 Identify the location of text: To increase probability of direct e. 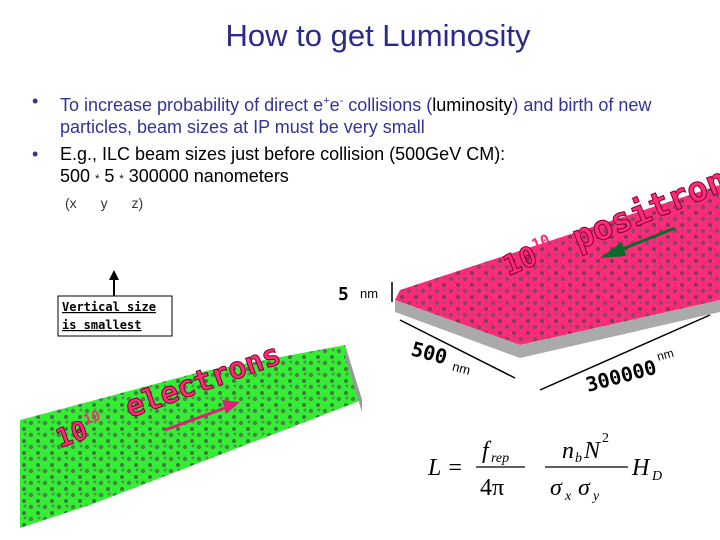
(192, 105).